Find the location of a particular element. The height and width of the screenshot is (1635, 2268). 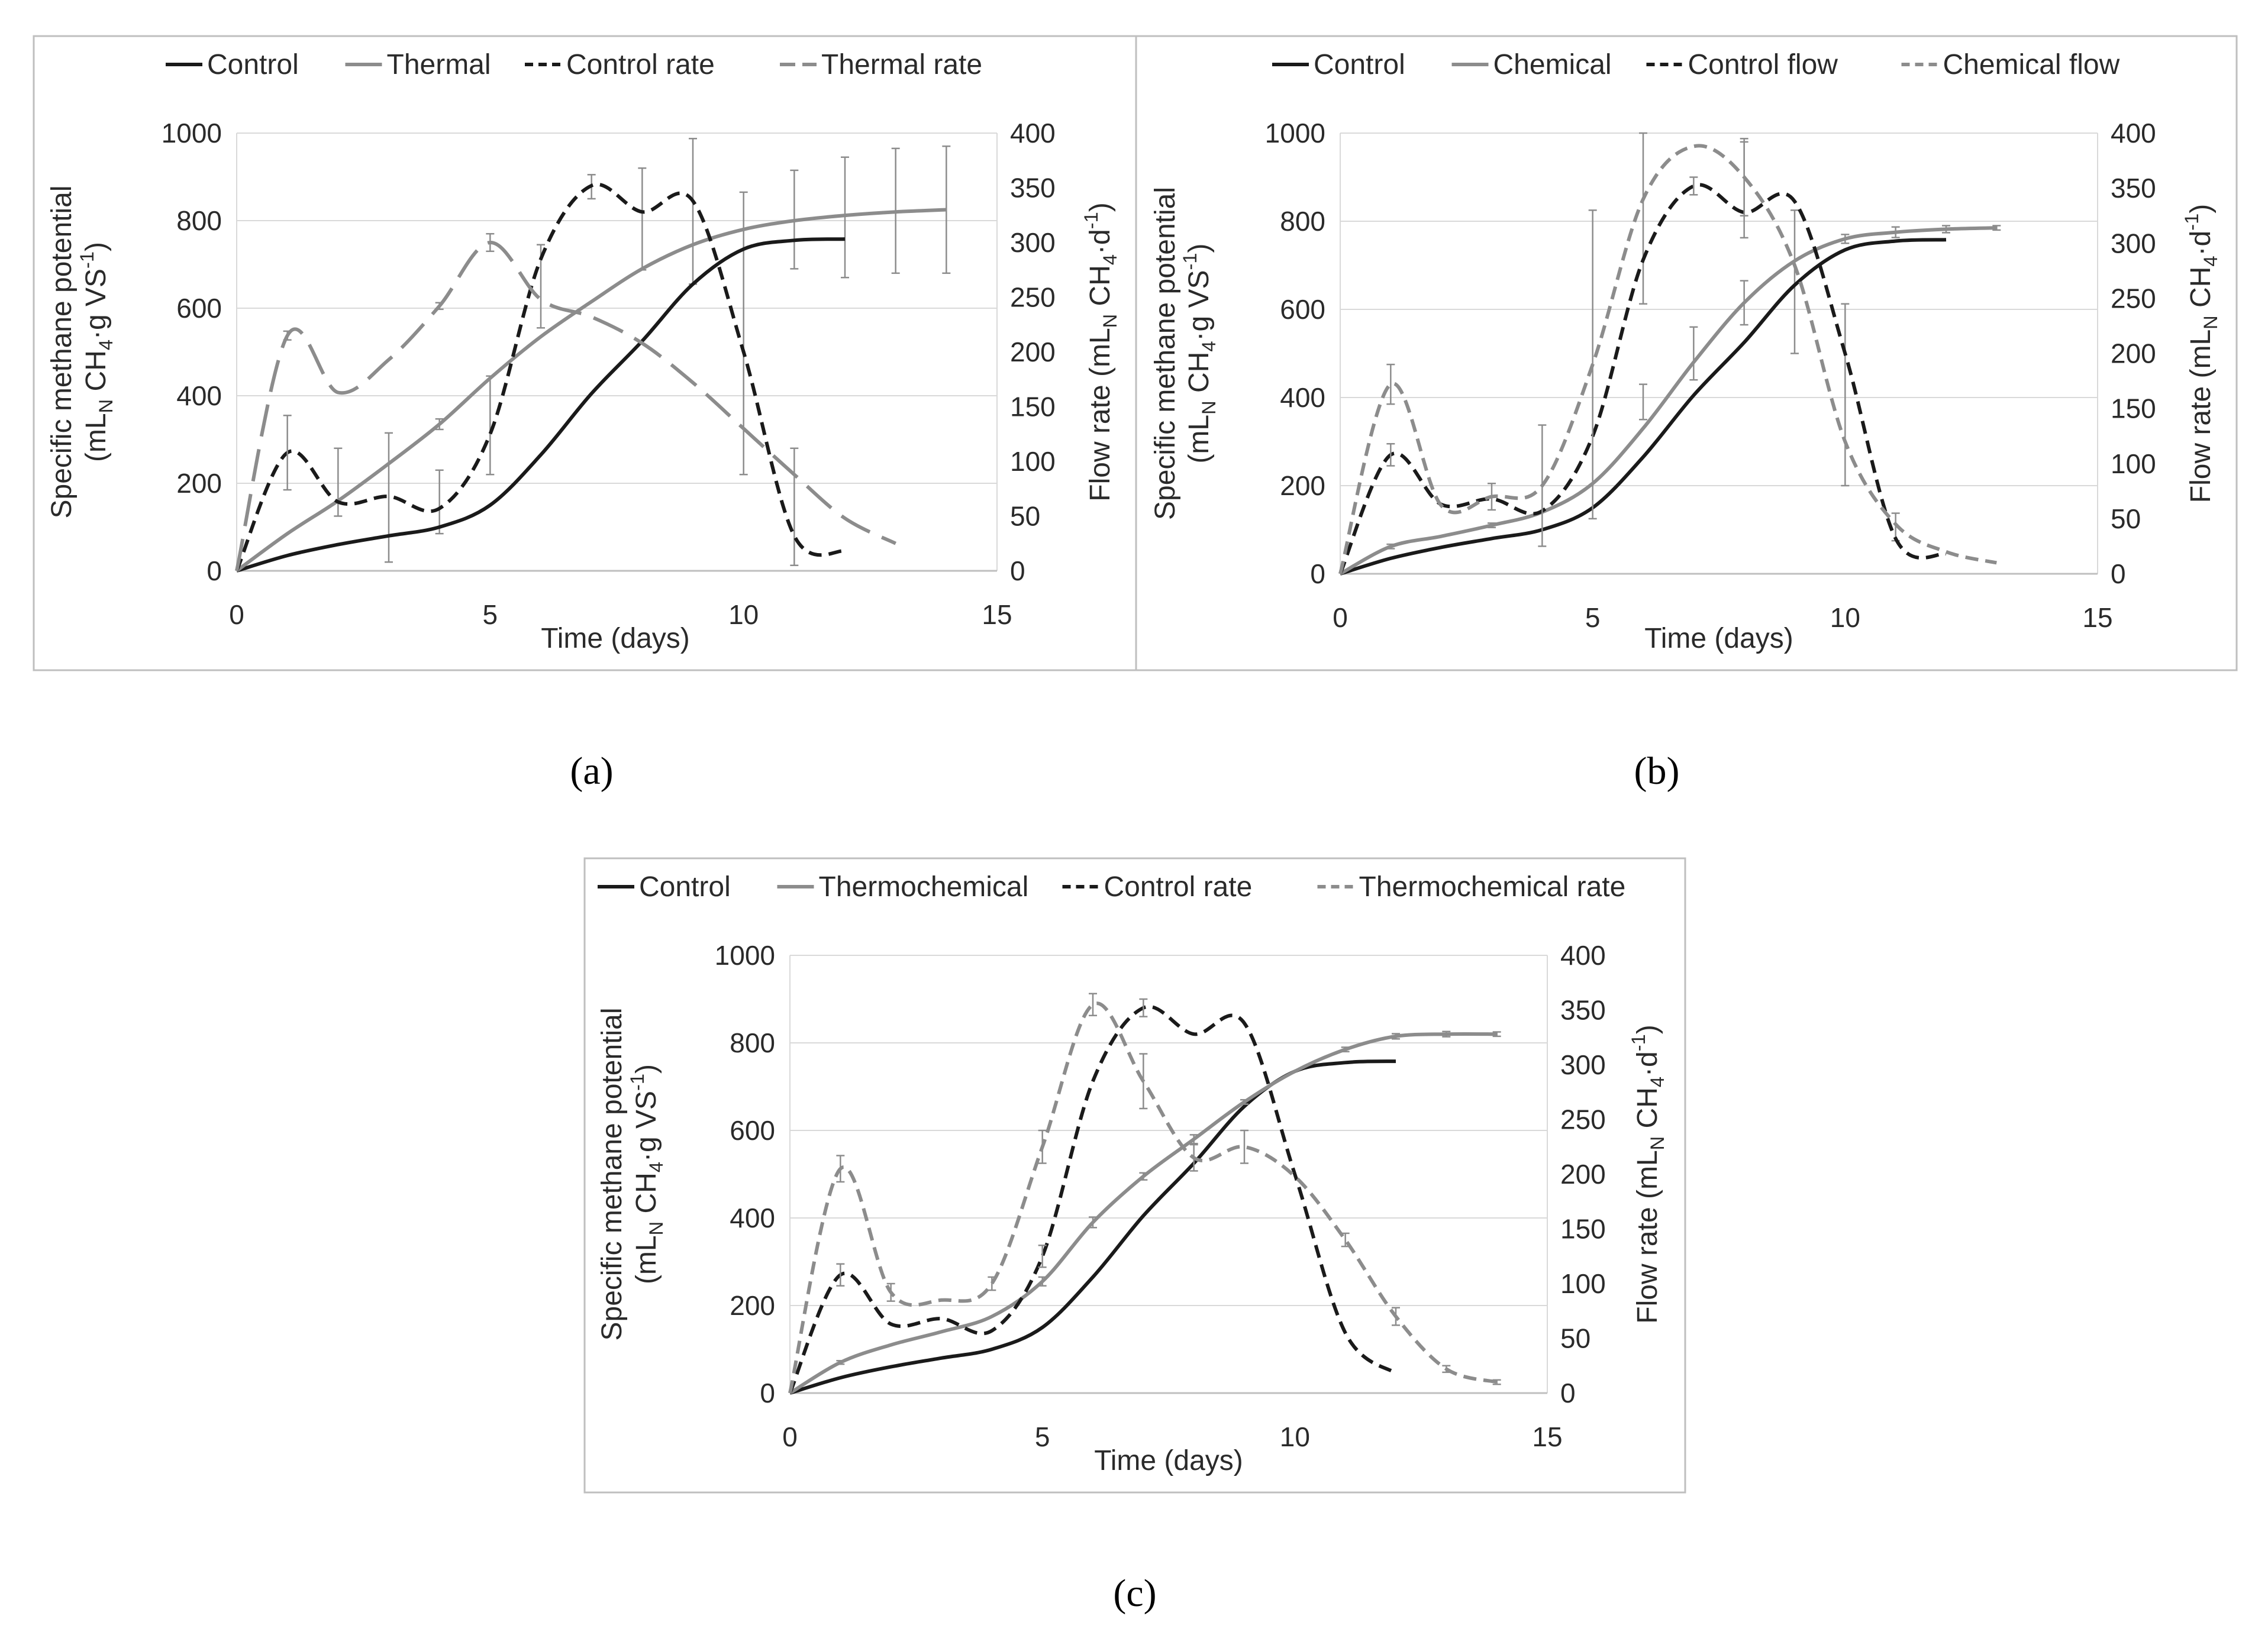

legend-label: Thermal is located at coordinates (439, 65).